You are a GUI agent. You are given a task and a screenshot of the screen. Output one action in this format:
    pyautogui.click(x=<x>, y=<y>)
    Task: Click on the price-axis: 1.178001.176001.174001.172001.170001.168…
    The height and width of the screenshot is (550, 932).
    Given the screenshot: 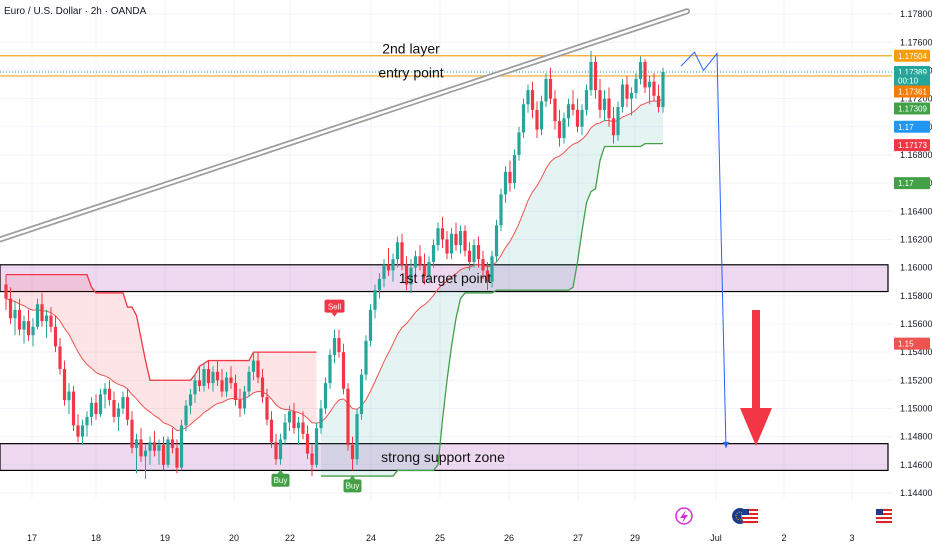 What is the action you would take?
    pyautogui.click(x=912, y=275)
    